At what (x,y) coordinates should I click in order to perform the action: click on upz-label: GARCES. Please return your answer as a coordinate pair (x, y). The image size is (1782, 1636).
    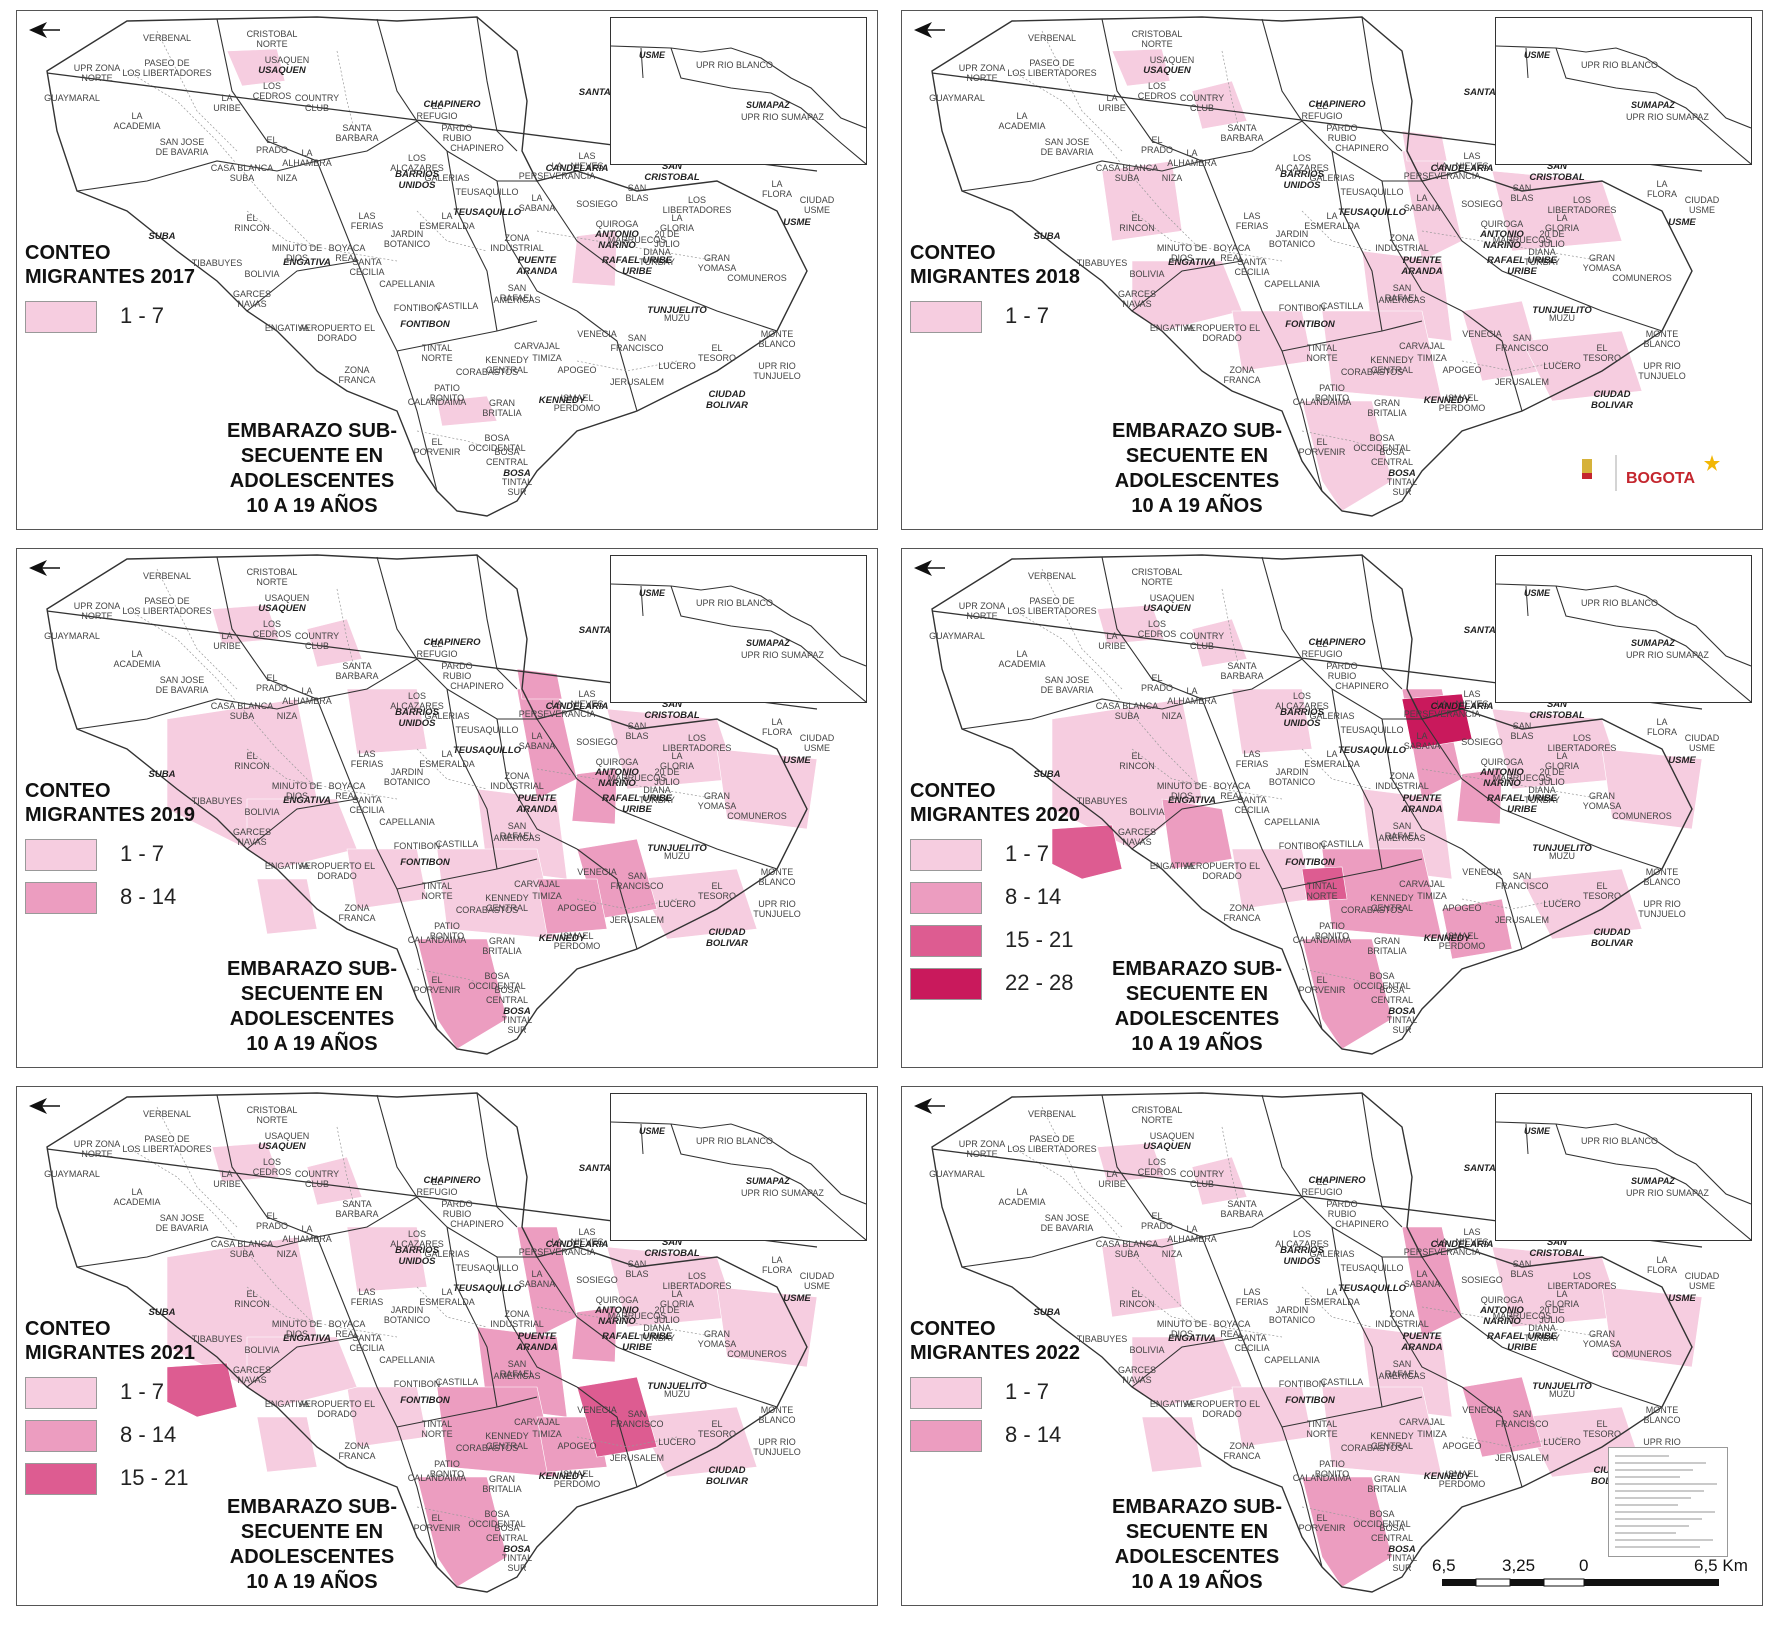
    Looking at the image, I should click on (1137, 1370).